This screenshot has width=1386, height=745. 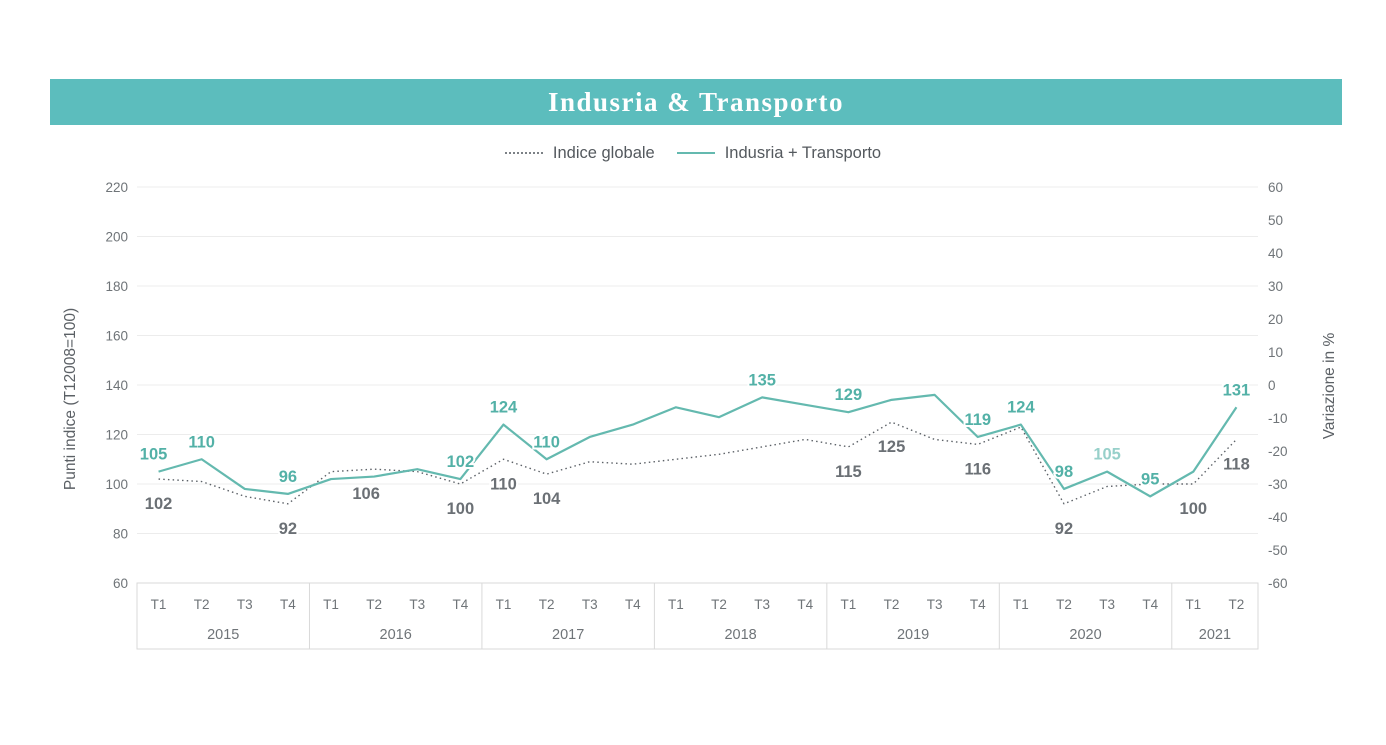 I want to click on legend-item-indice-globale: Indice globale, so click(x=579, y=153).